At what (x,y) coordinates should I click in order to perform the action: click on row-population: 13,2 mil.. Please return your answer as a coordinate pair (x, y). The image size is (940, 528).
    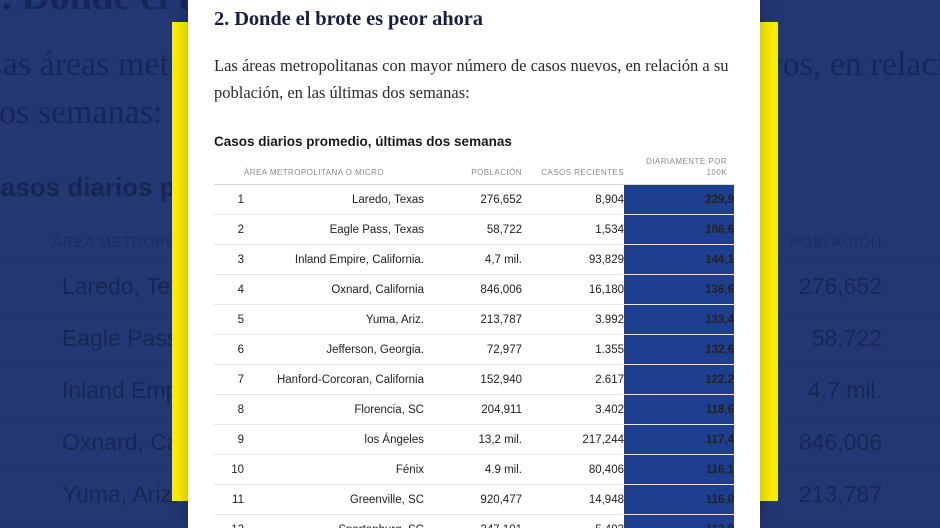
    Looking at the image, I should click on (473, 439).